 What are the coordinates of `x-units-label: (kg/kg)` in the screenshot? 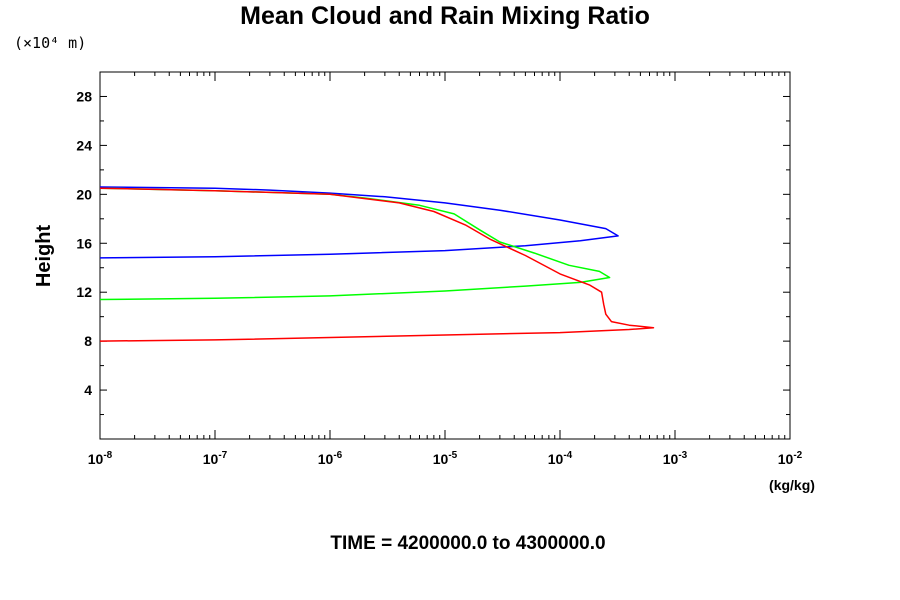 It's located at (792, 485).